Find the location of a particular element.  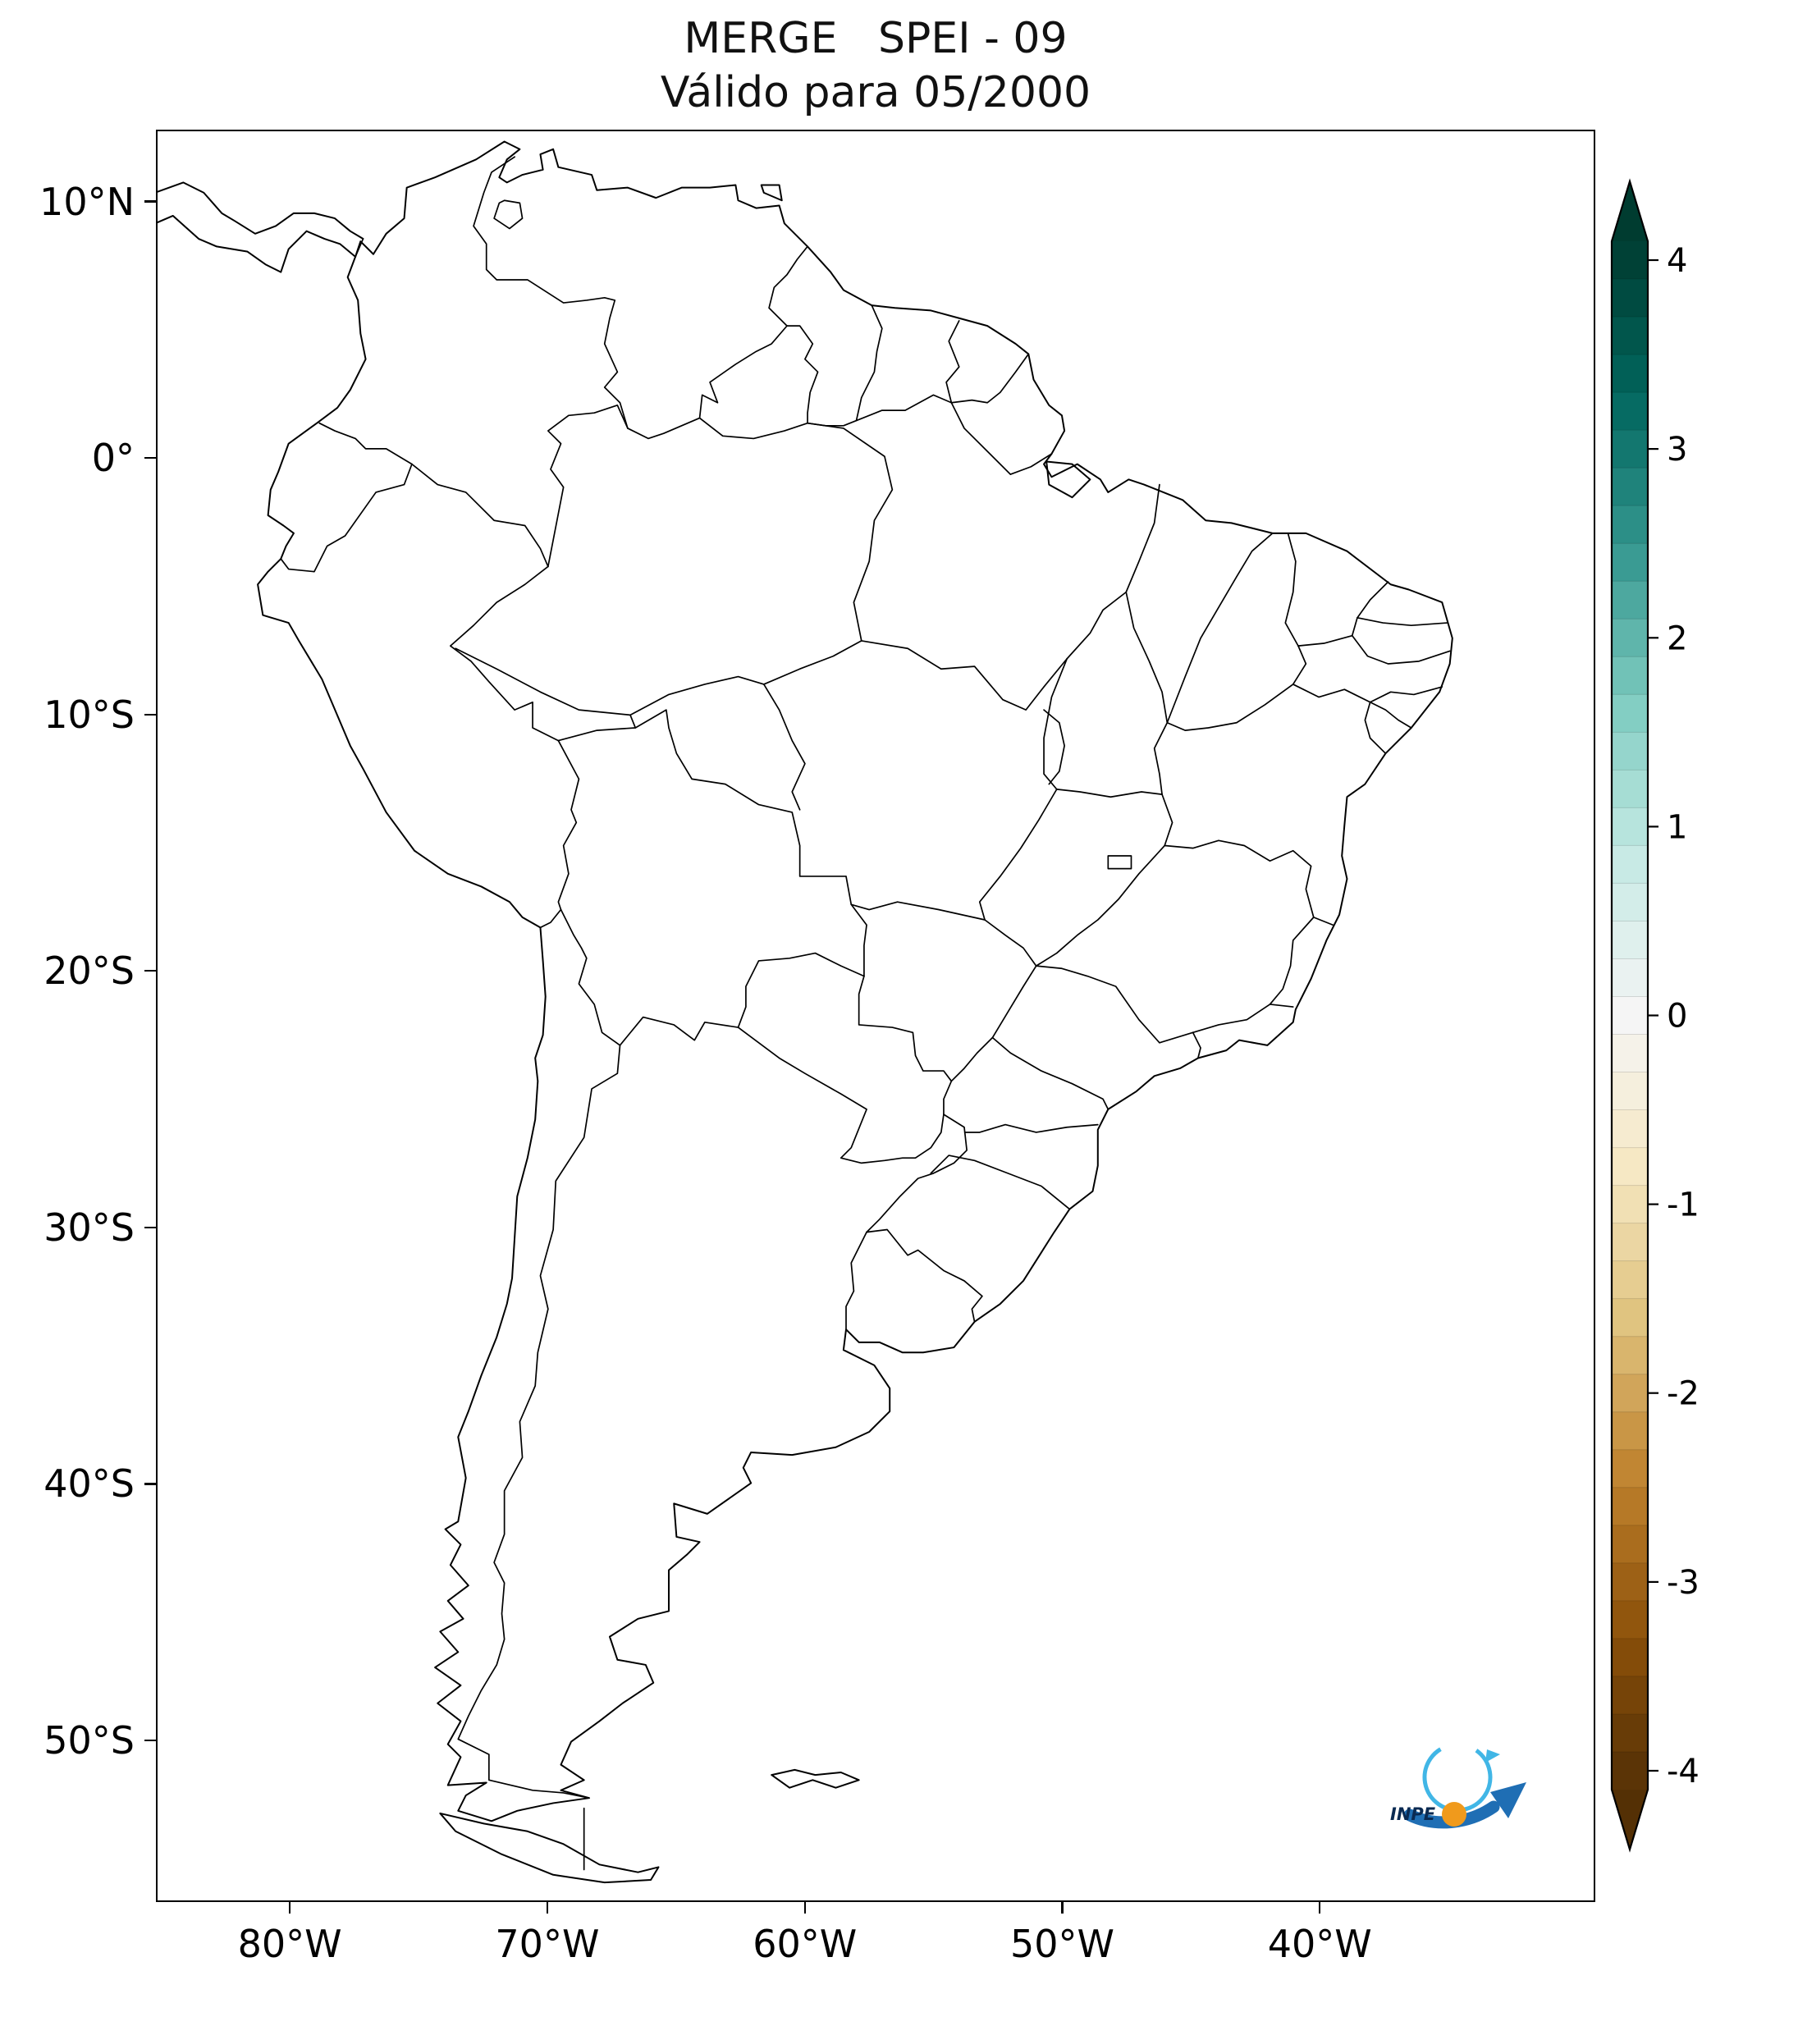

colorbar-tick-label-4: 0 is located at coordinates (1677, 1017).